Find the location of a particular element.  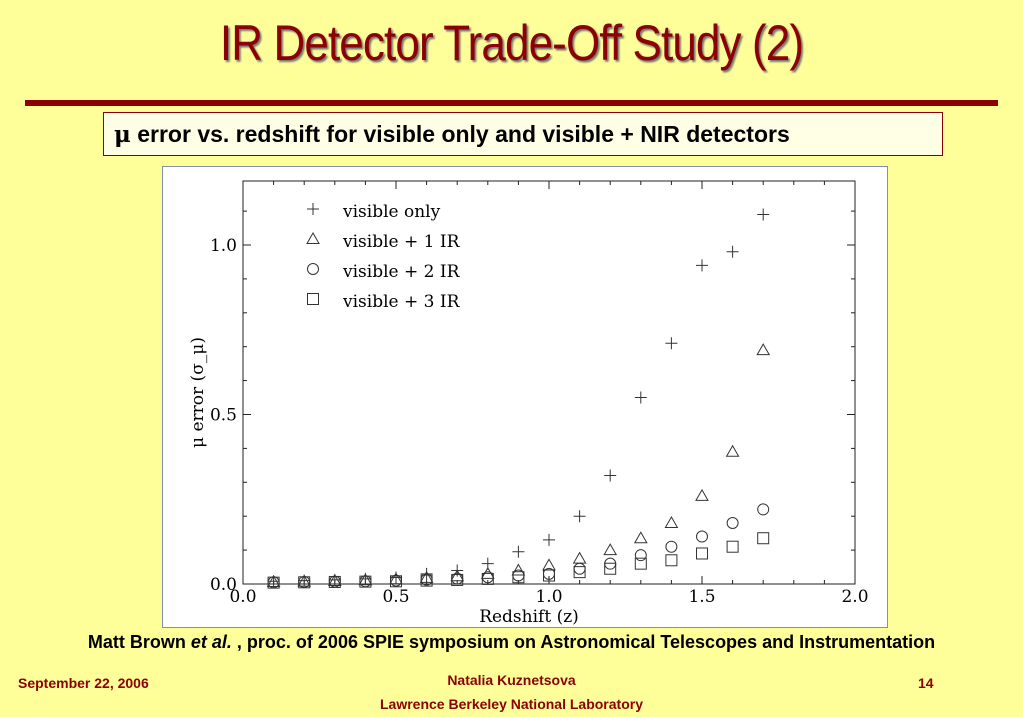

y-tick-label: 0.0 is located at coordinates (223, 585).